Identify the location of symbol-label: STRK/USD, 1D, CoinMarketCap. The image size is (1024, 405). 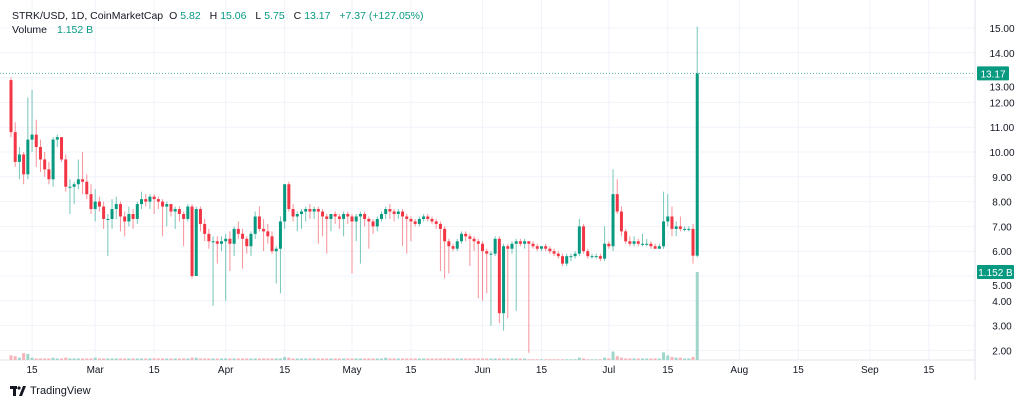
(88, 16).